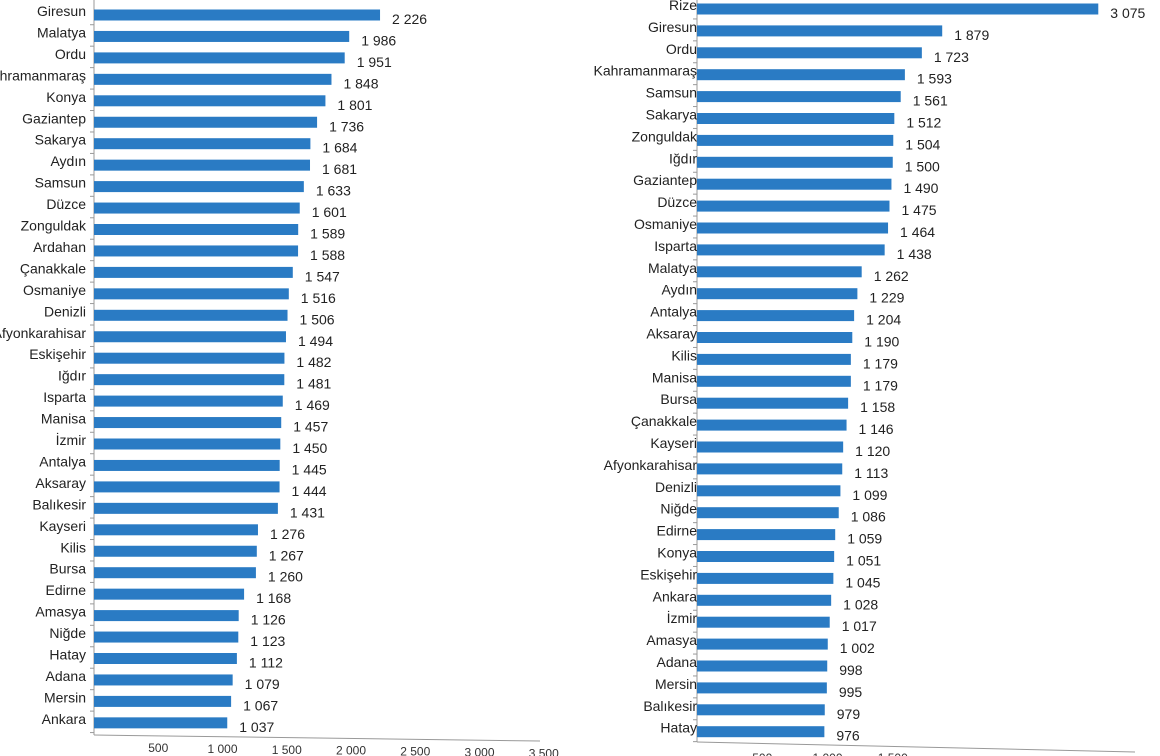  I want to click on bar-value-label: 3 286, so click(545, 0).